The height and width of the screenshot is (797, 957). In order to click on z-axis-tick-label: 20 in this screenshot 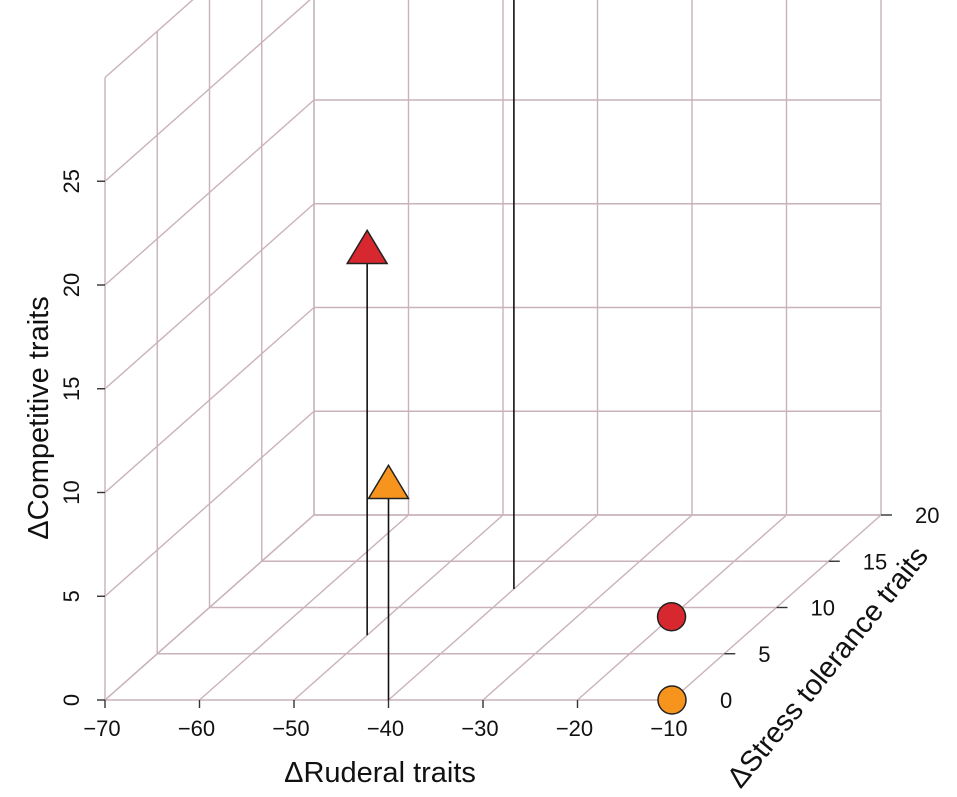, I will do `click(71, 285)`.